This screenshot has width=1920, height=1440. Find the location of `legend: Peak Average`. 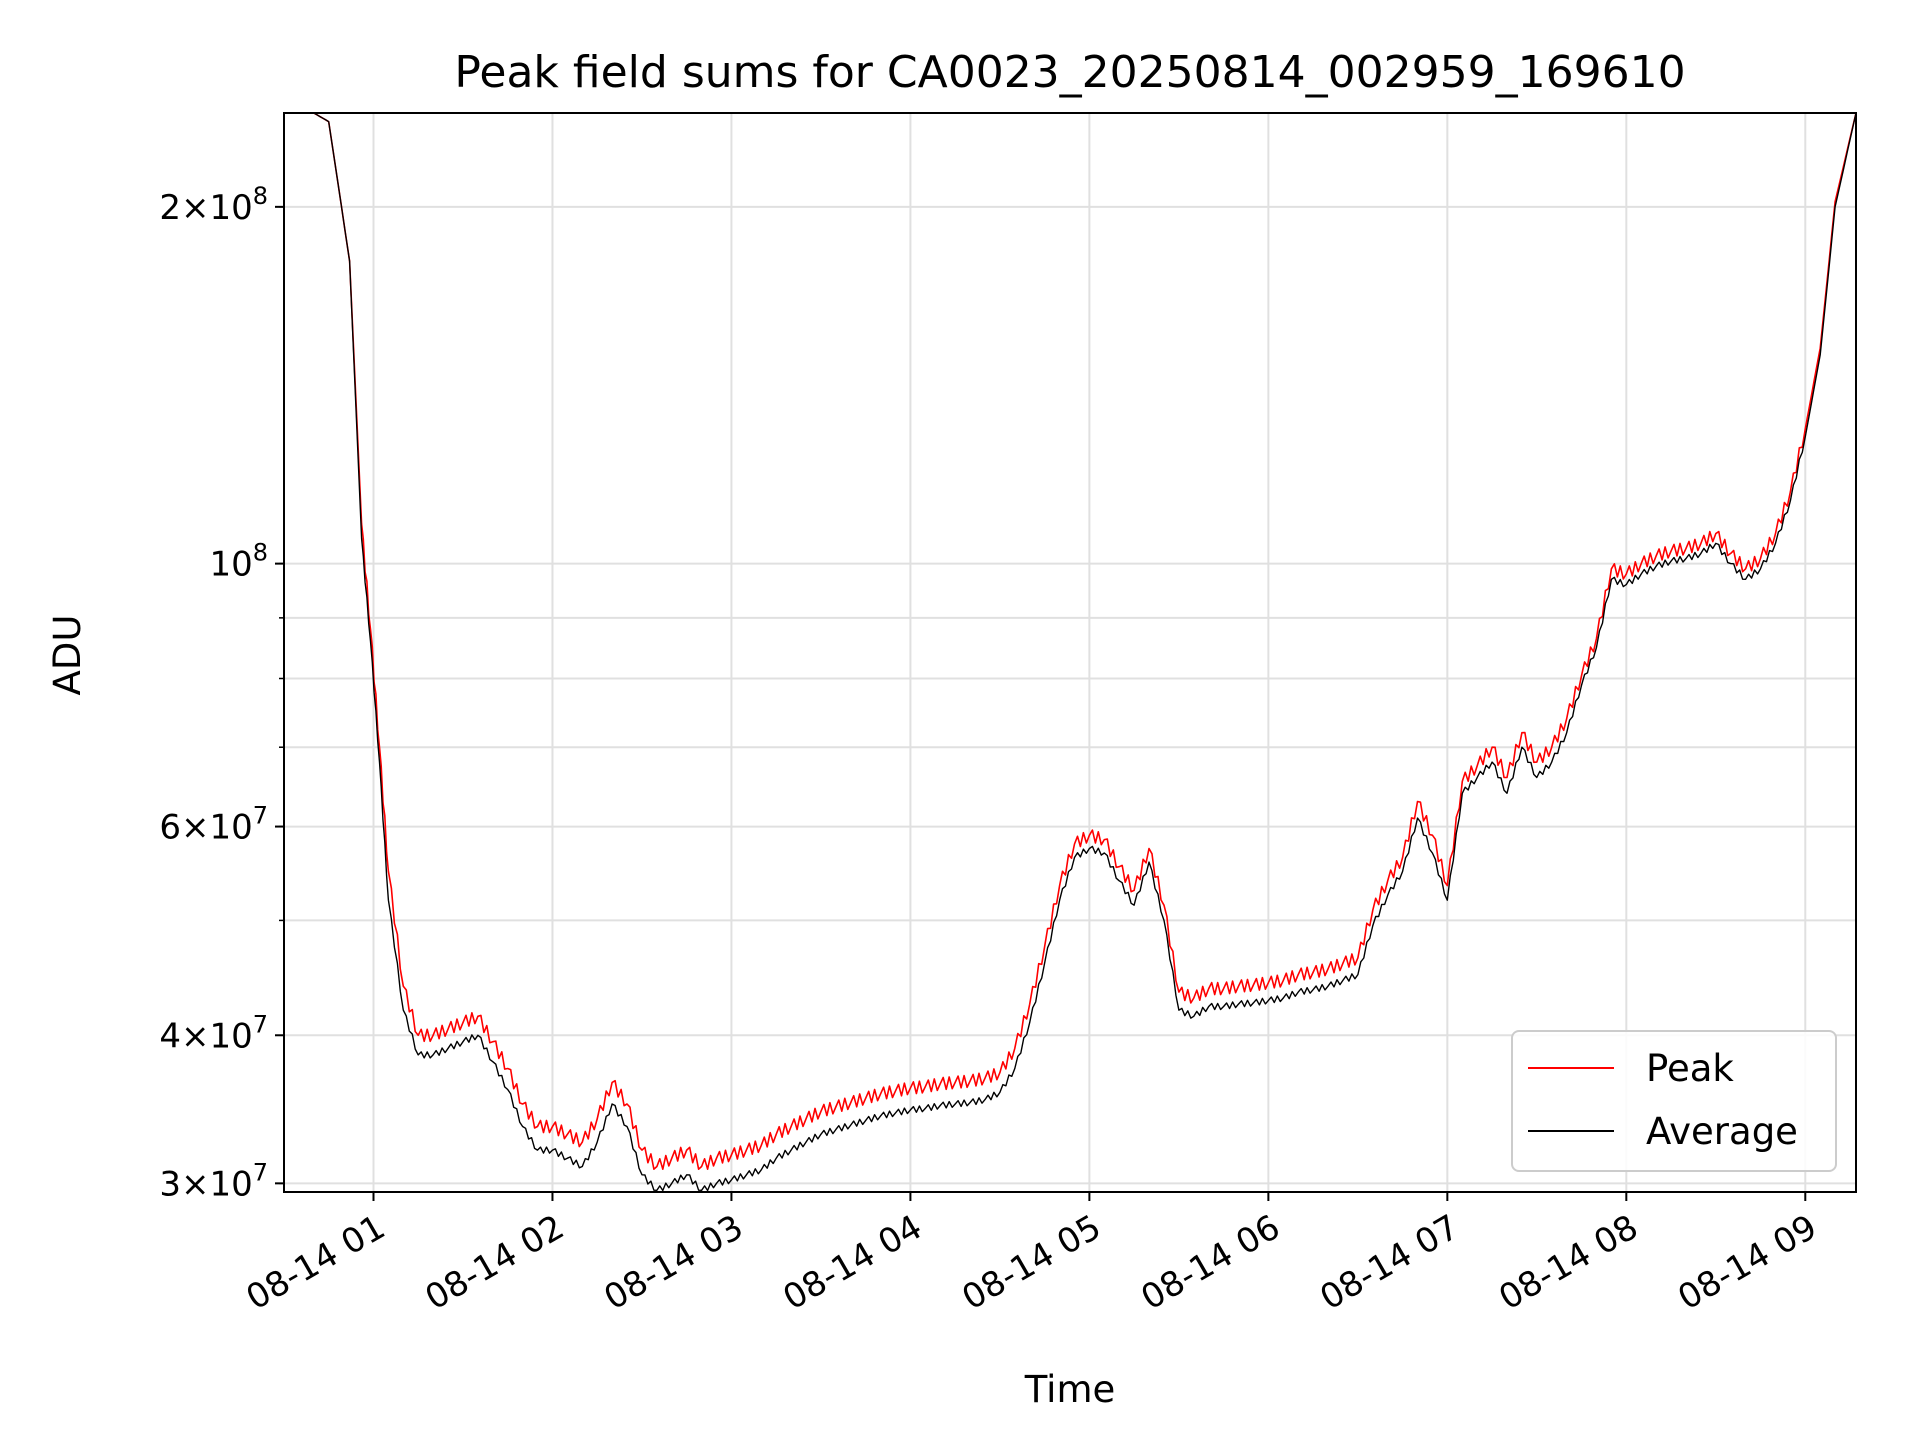

legend: Peak Average is located at coordinates (1674, 1101).